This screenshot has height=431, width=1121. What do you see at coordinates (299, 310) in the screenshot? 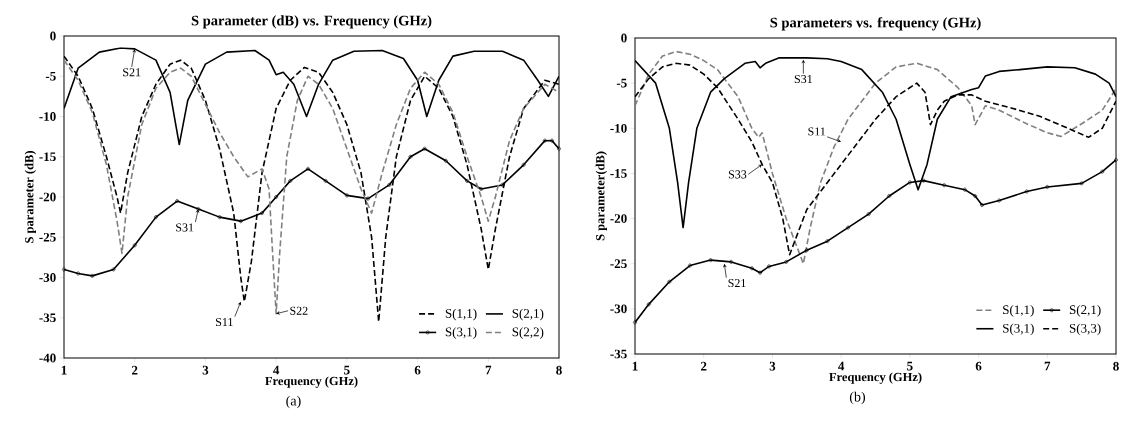
I see `annotation: S22` at bounding box center [299, 310].